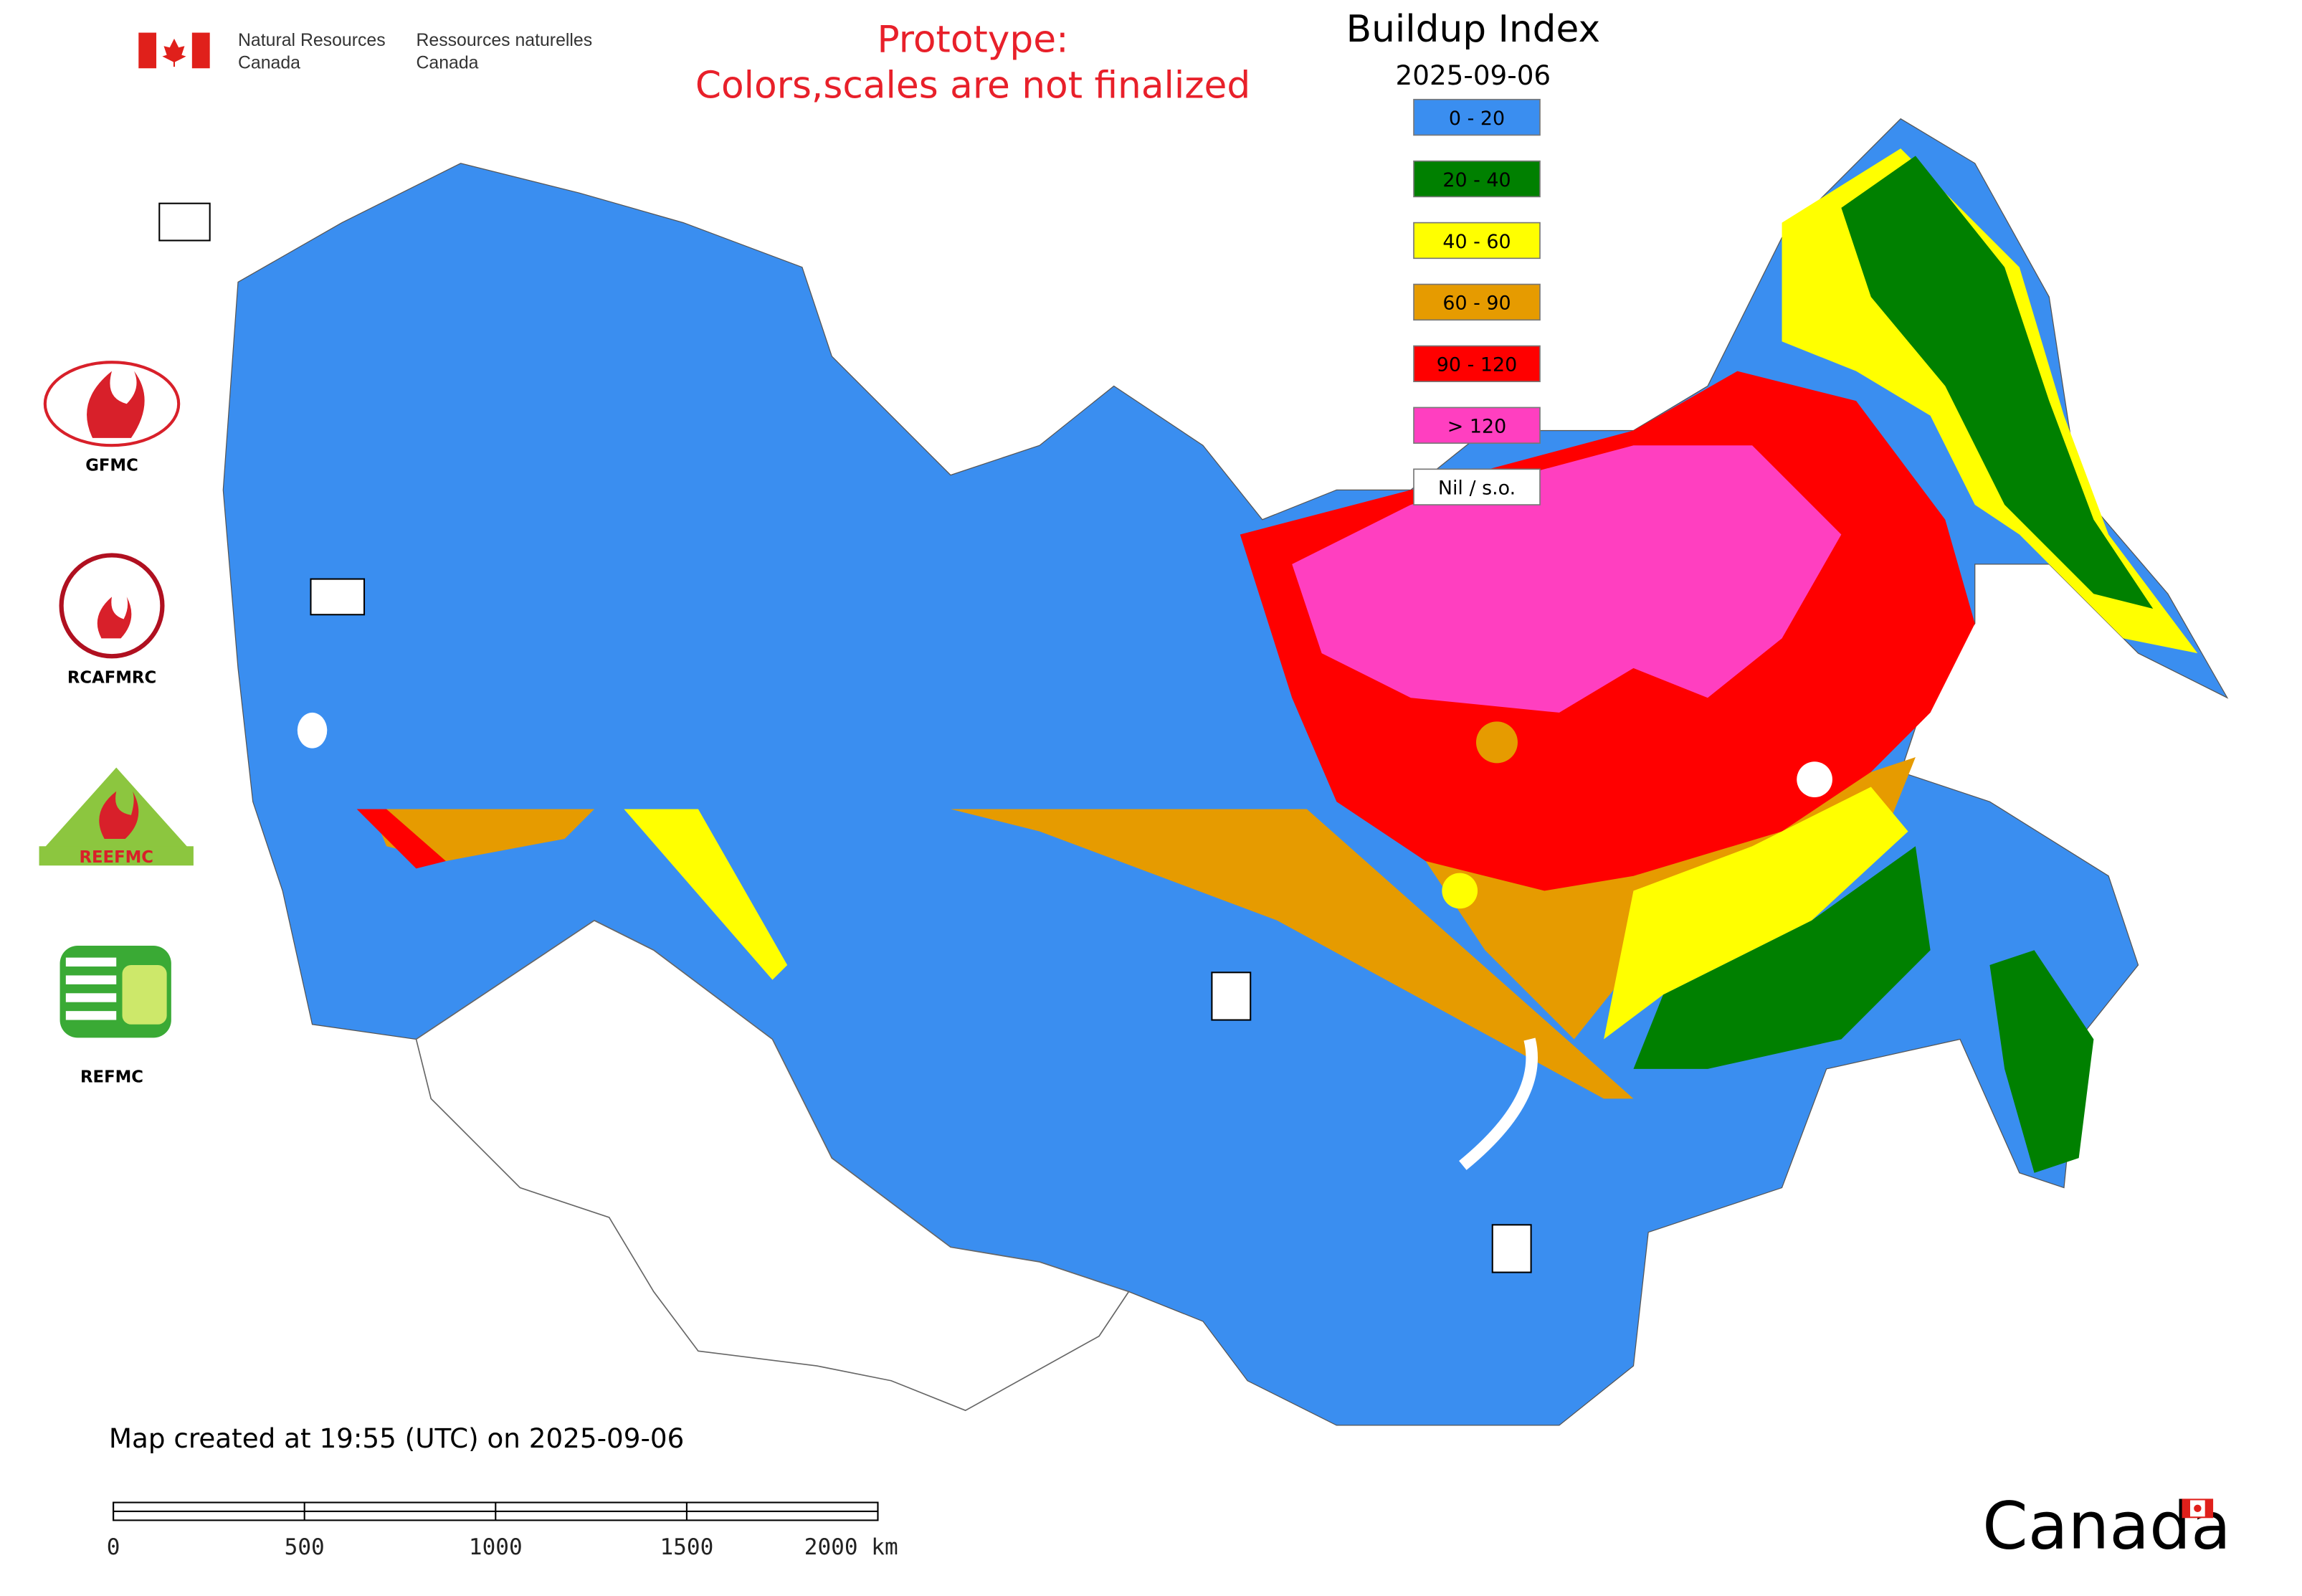 The height and width of the screenshot is (1596, 2302). What do you see at coordinates (1477, 489) in the screenshot?
I see `legend-label: Nil / s.o.` at bounding box center [1477, 489].